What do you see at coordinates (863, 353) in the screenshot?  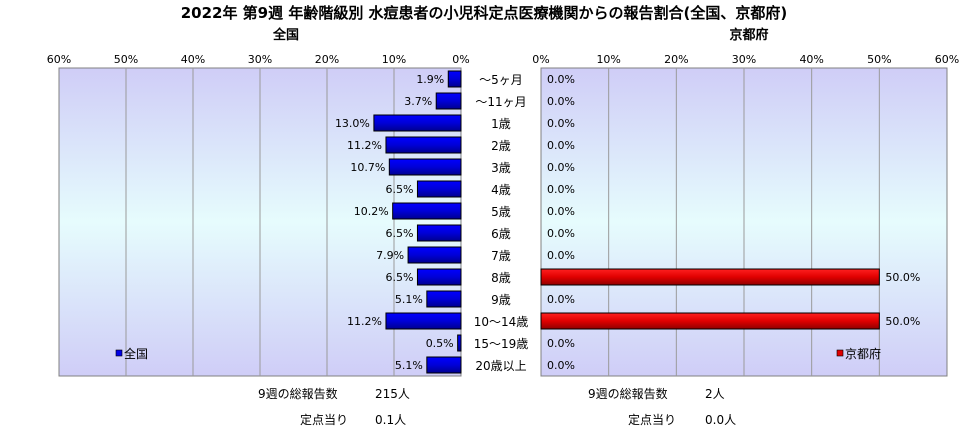 I see `kyoto-legend-label: 京都府` at bounding box center [863, 353].